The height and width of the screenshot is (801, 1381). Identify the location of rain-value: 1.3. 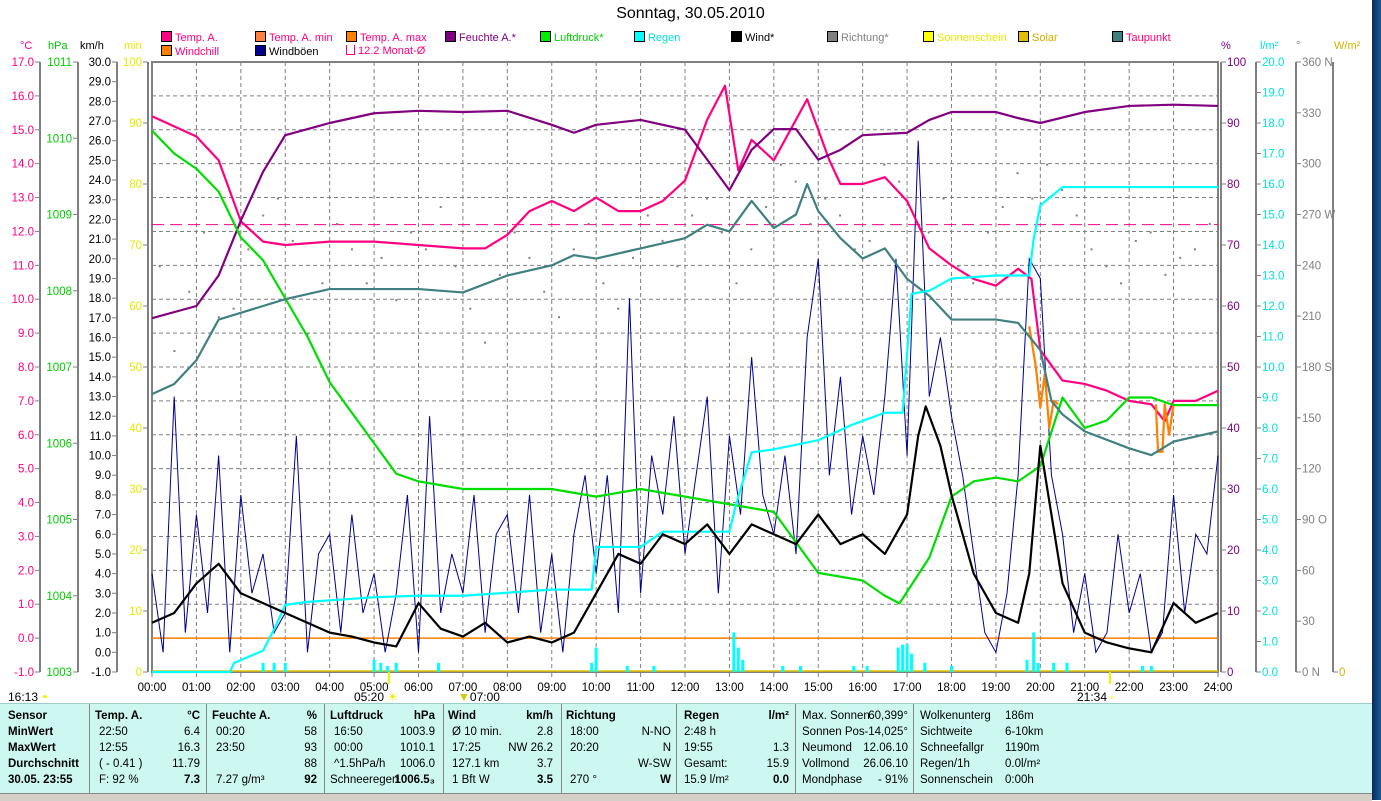
(781, 748).